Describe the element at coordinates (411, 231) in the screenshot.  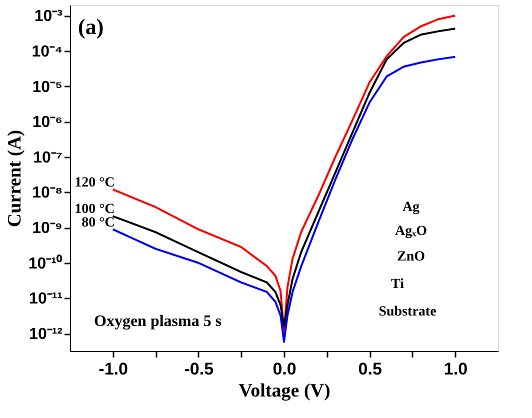
I see `annotation: AgₓO` at that location.